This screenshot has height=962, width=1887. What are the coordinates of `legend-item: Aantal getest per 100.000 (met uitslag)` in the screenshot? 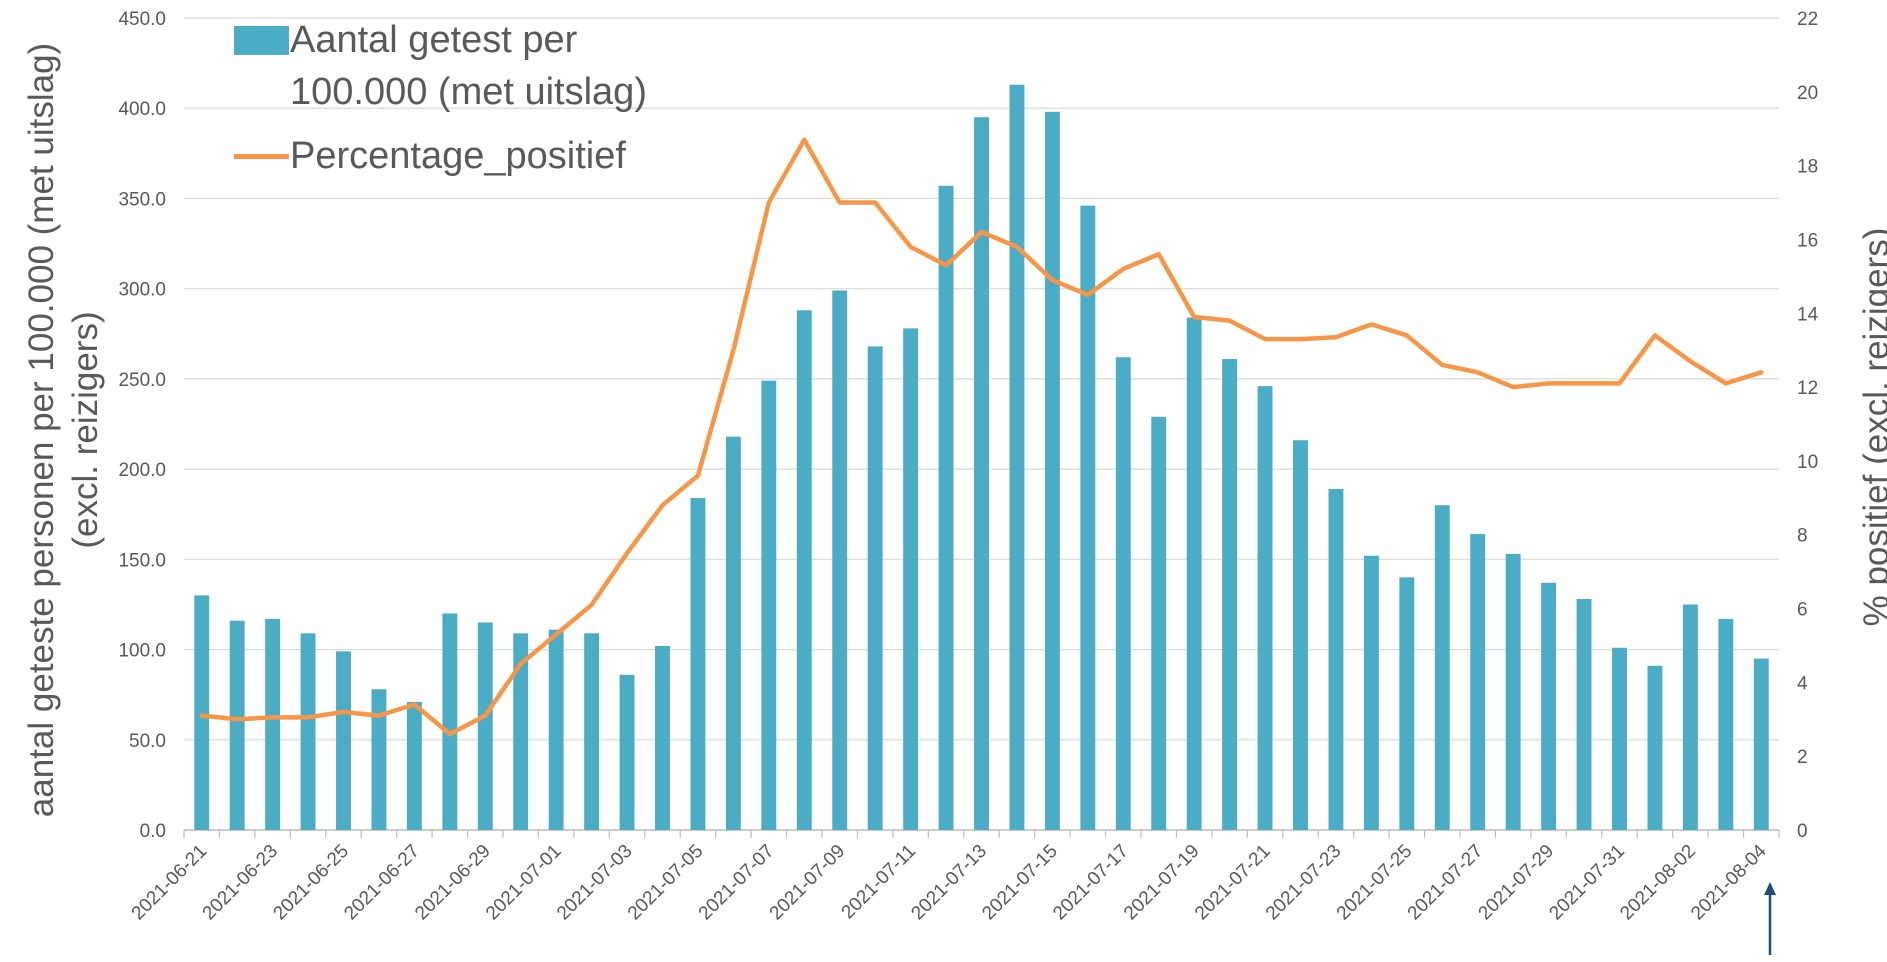 It's located at (460, 66).